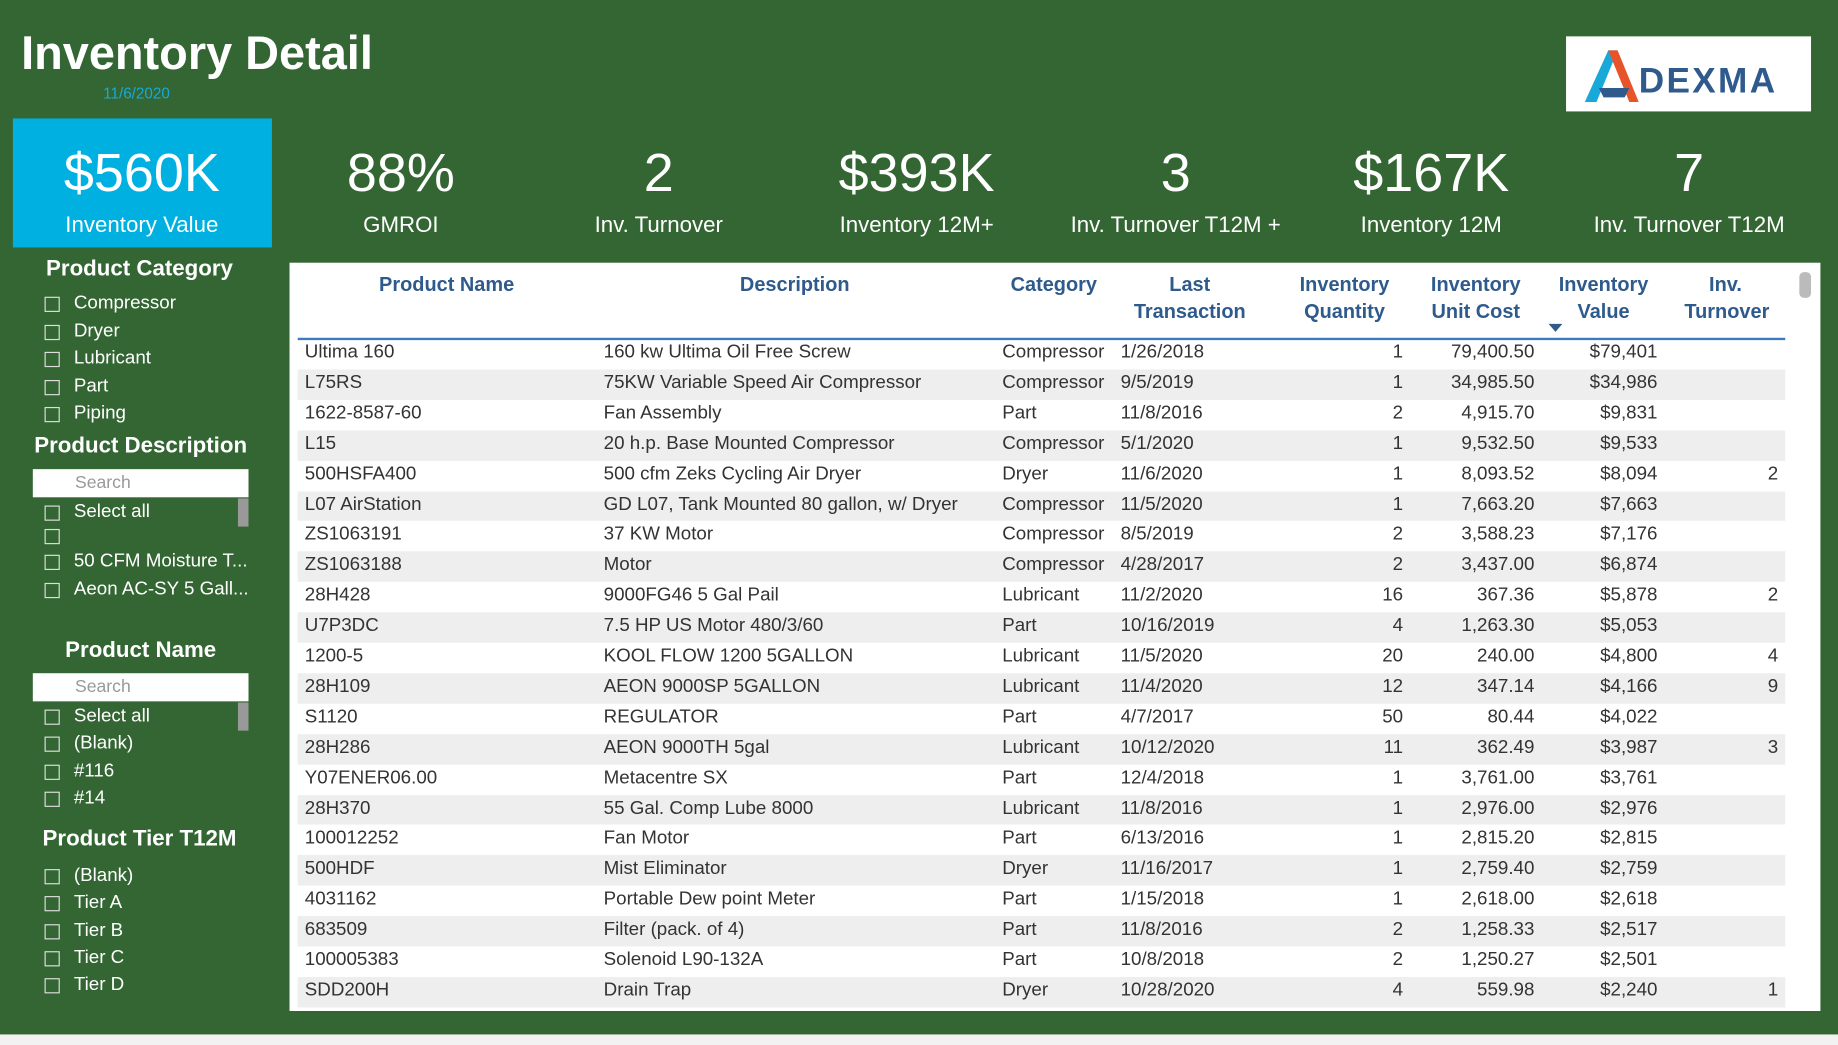 This screenshot has height=1045, width=1838. Describe the element at coordinates (712, 686) in the screenshot. I see `table-cell: AEON 9000SP 5GALLON` at that location.